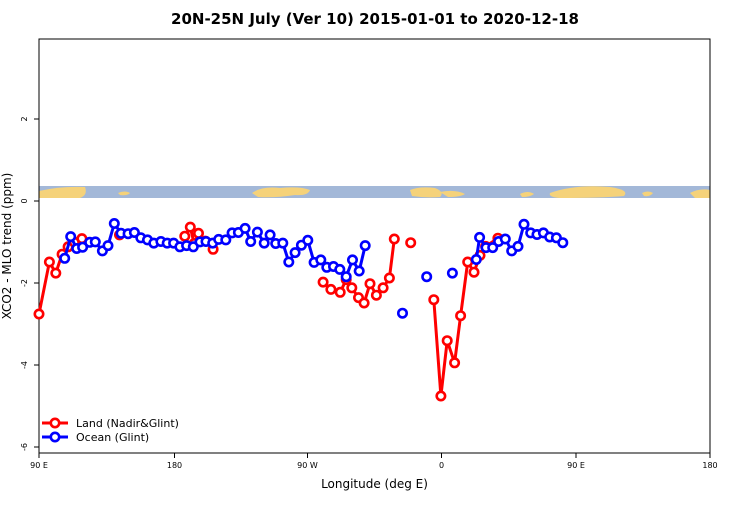 The image size is (750, 505). I want to click on x-tick-label: 90 W, so click(307, 465).